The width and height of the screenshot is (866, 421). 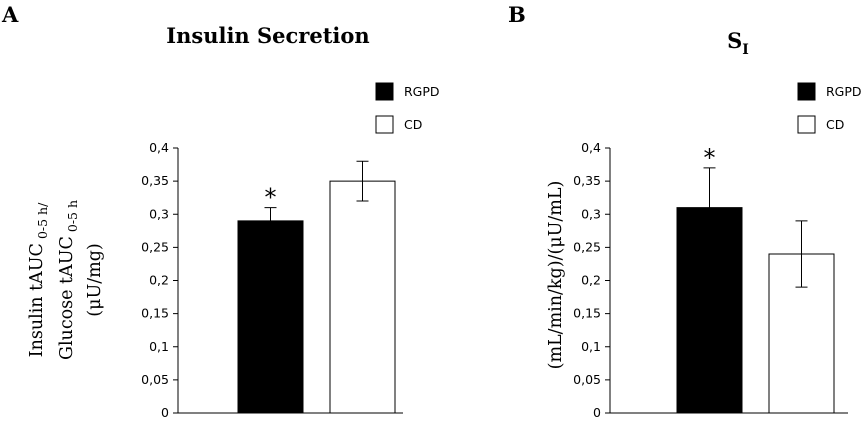 I want to click on y-tick-label-b: 0,25, so click(x=587, y=246).